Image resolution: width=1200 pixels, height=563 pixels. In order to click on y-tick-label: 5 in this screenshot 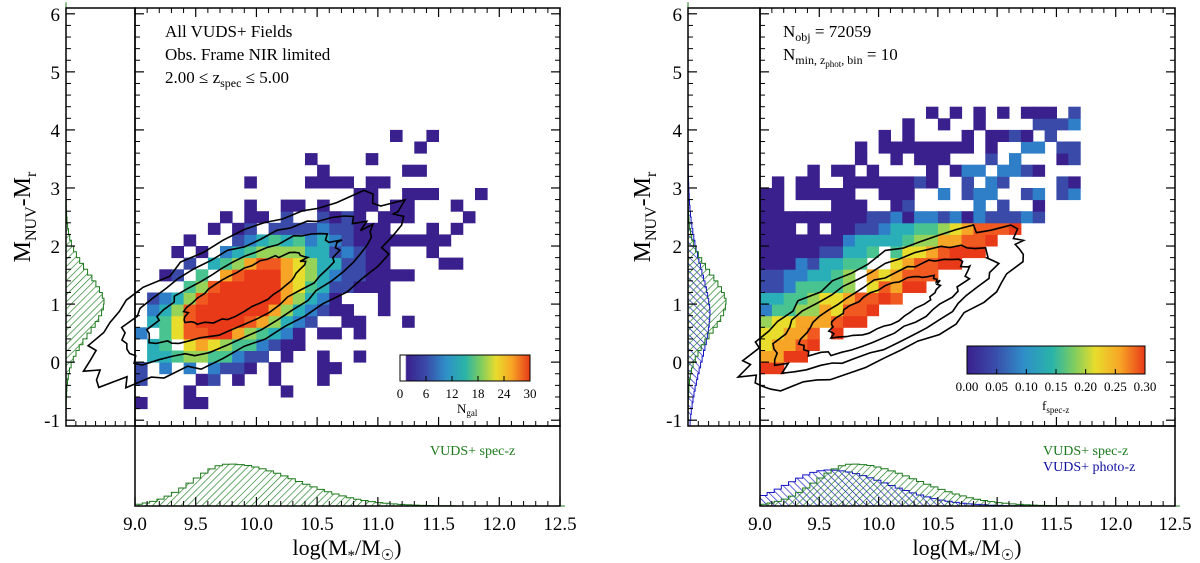, I will do `click(56, 73)`.